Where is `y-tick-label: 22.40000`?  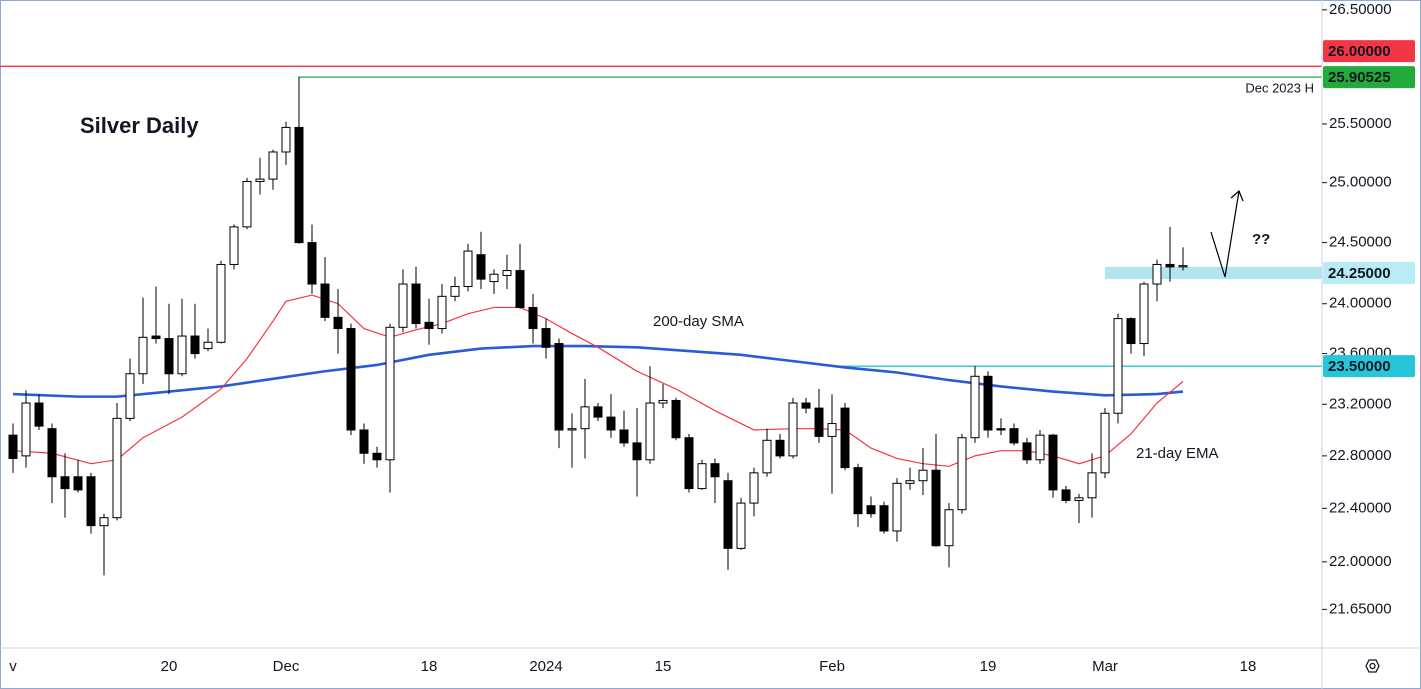
y-tick-label: 22.40000 is located at coordinates (1360, 507).